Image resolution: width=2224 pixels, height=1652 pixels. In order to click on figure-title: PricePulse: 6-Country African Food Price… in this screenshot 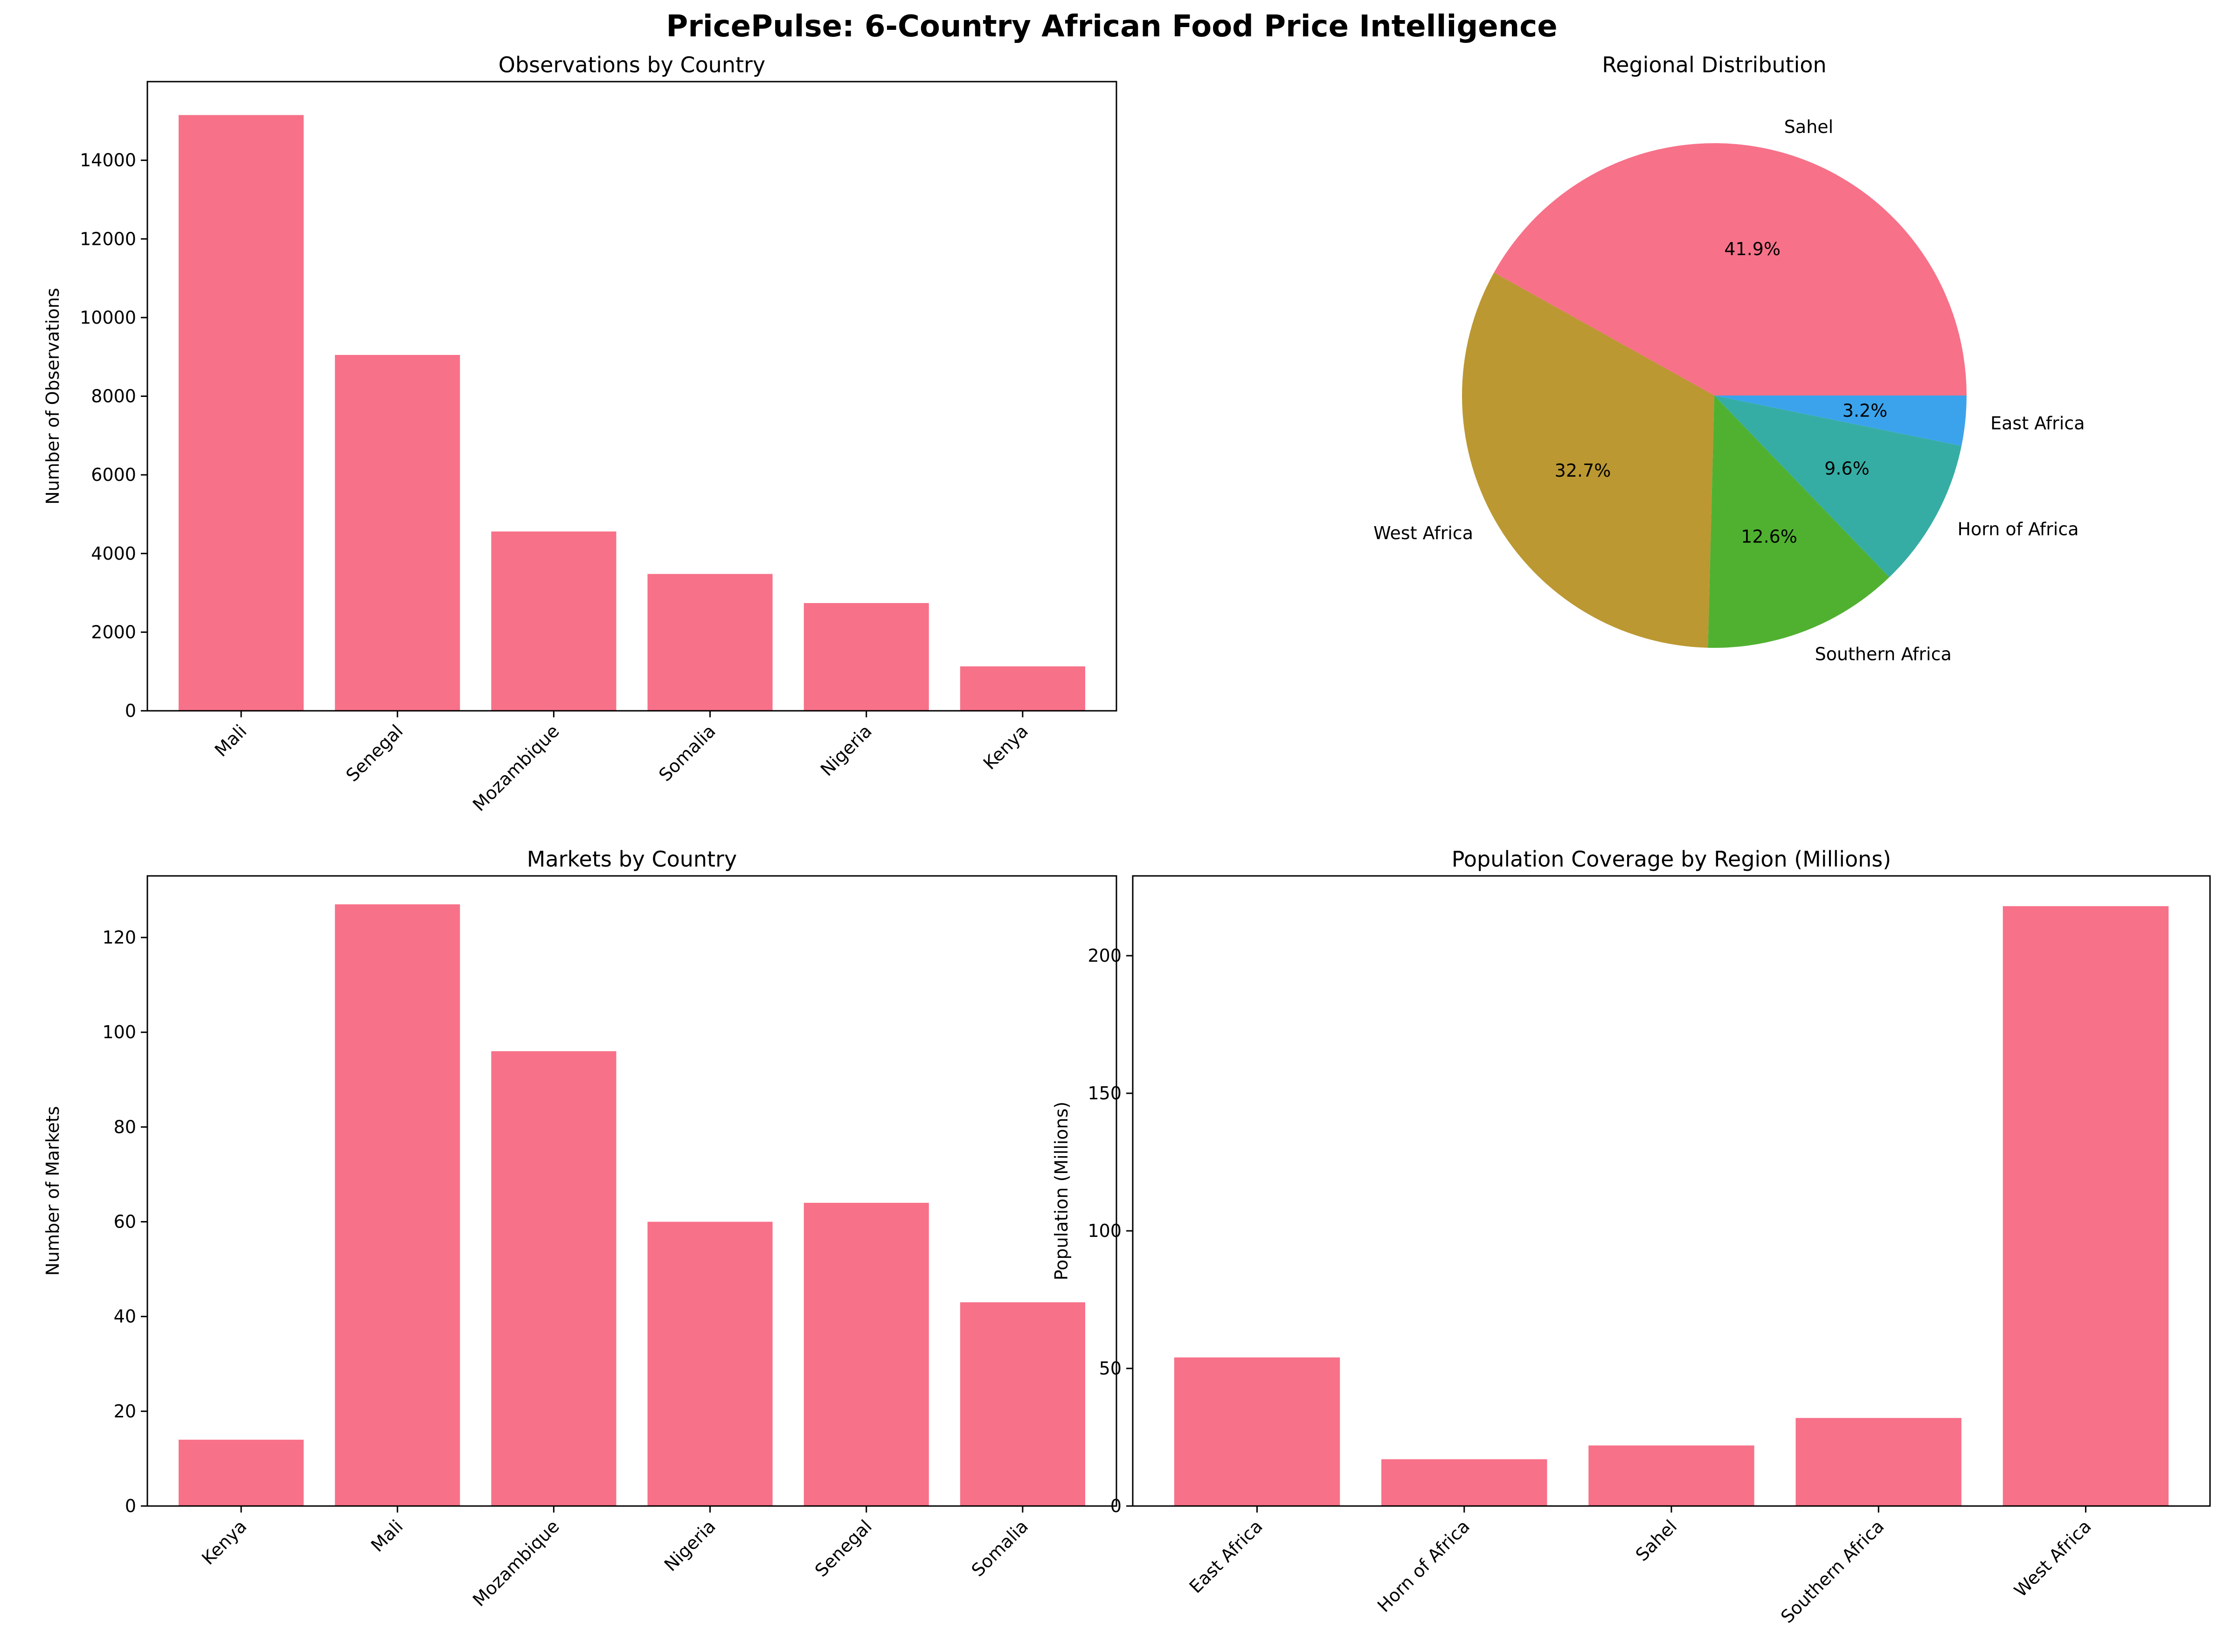, I will do `click(1111, 27)`.